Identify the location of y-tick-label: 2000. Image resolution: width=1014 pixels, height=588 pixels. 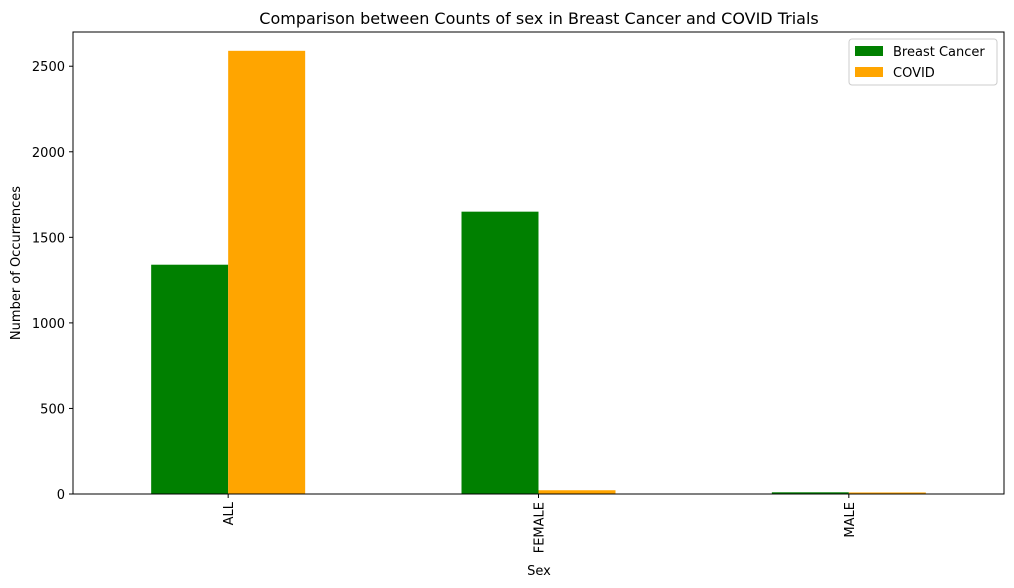
(48, 153).